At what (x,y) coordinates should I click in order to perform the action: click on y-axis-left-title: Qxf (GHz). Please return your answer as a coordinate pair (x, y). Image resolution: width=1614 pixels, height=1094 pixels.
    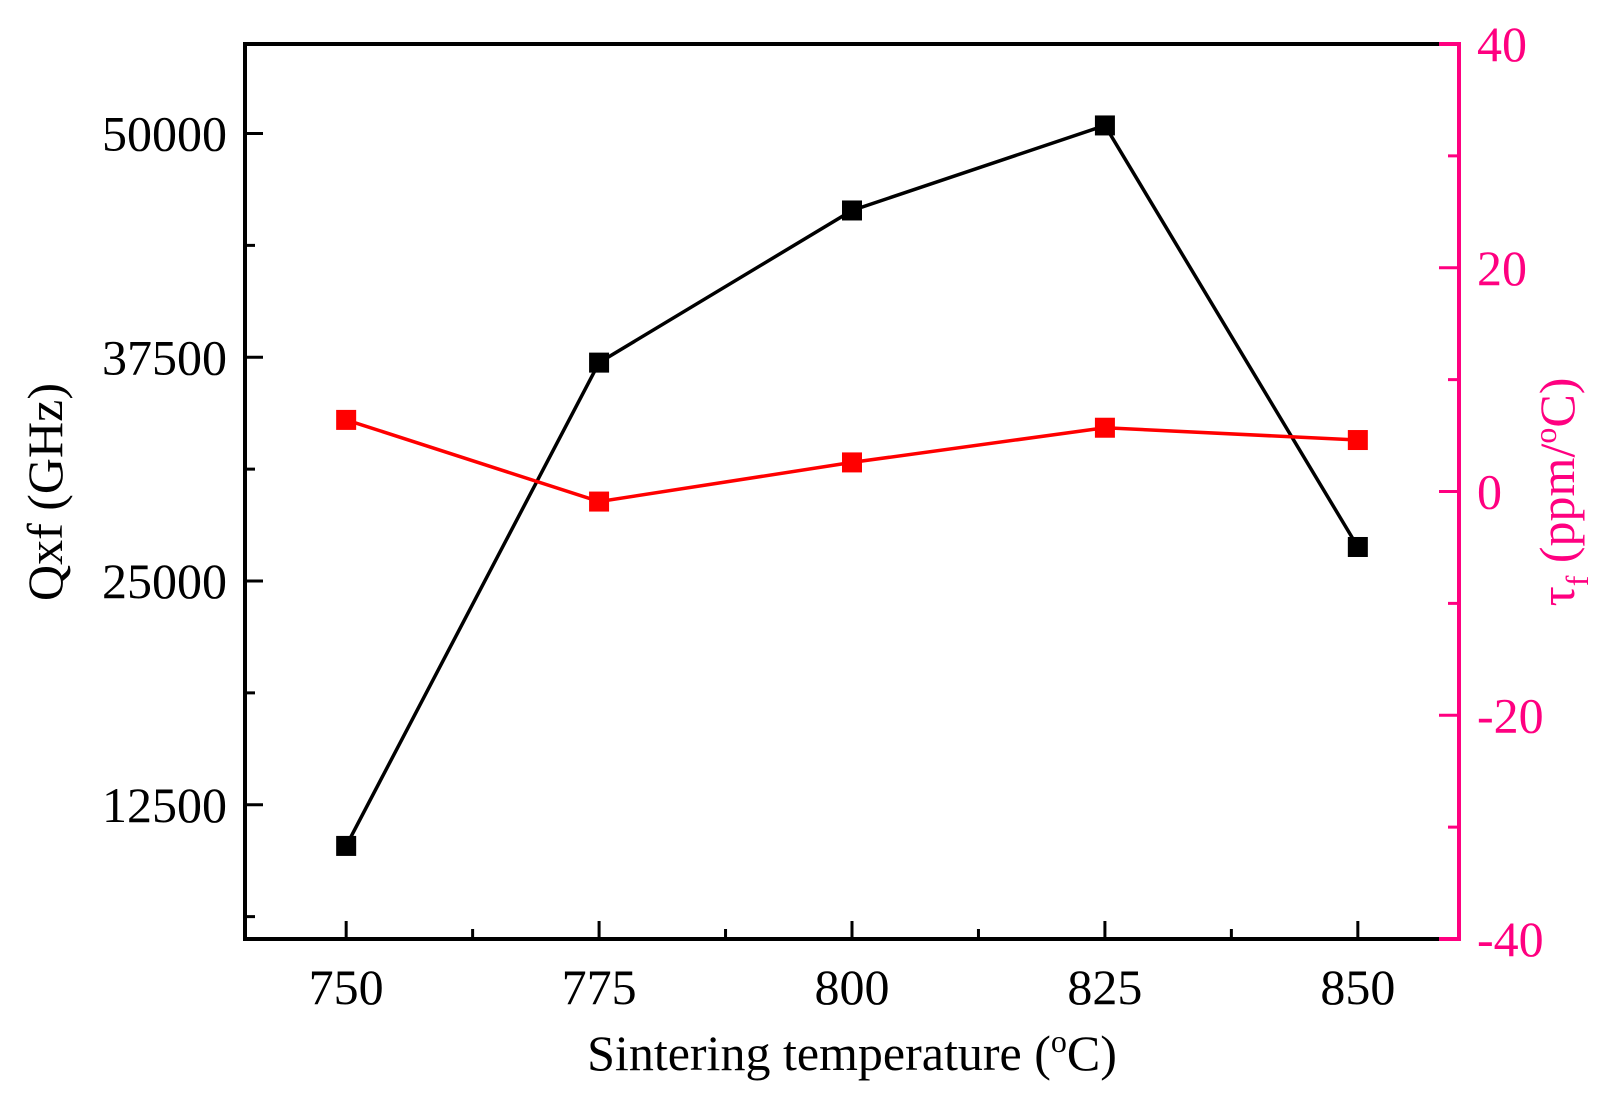
    Looking at the image, I should click on (45, 492).